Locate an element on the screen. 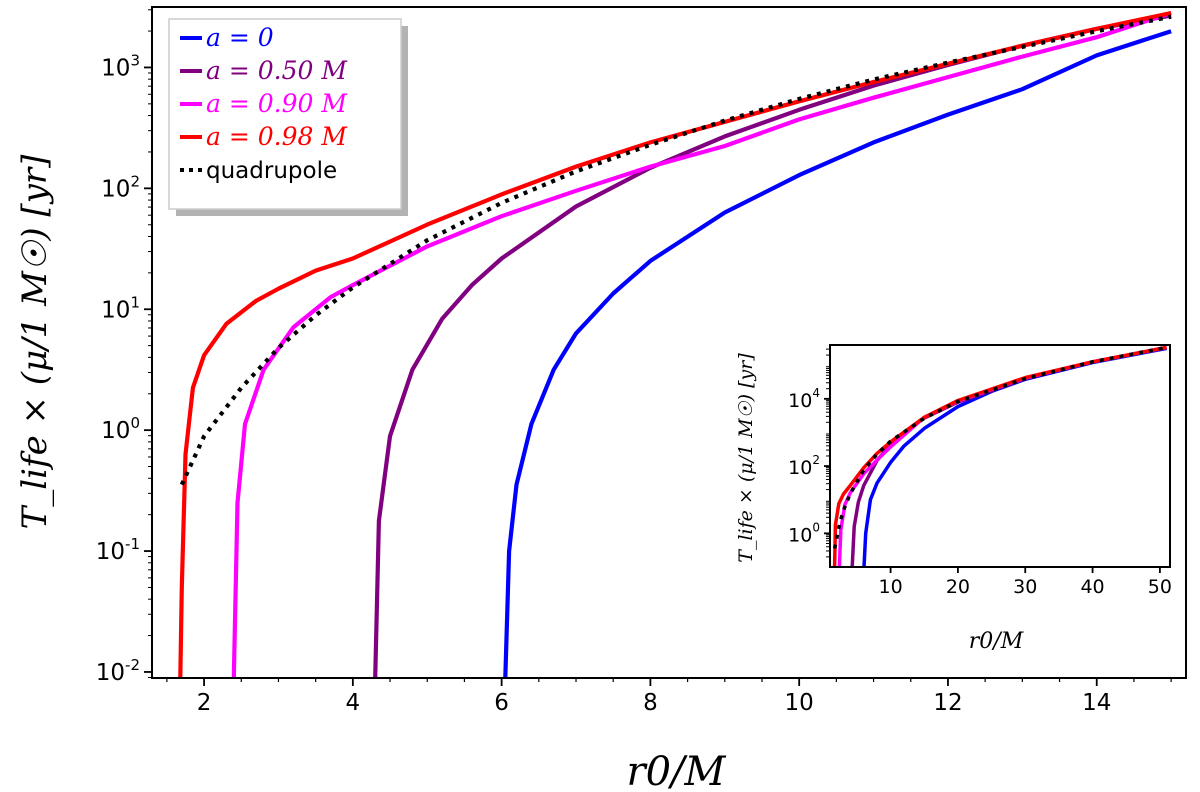 Image resolution: width=1200 pixels, height=792 pixels. legend-label-1: a = 0.50 M is located at coordinates (277, 70).